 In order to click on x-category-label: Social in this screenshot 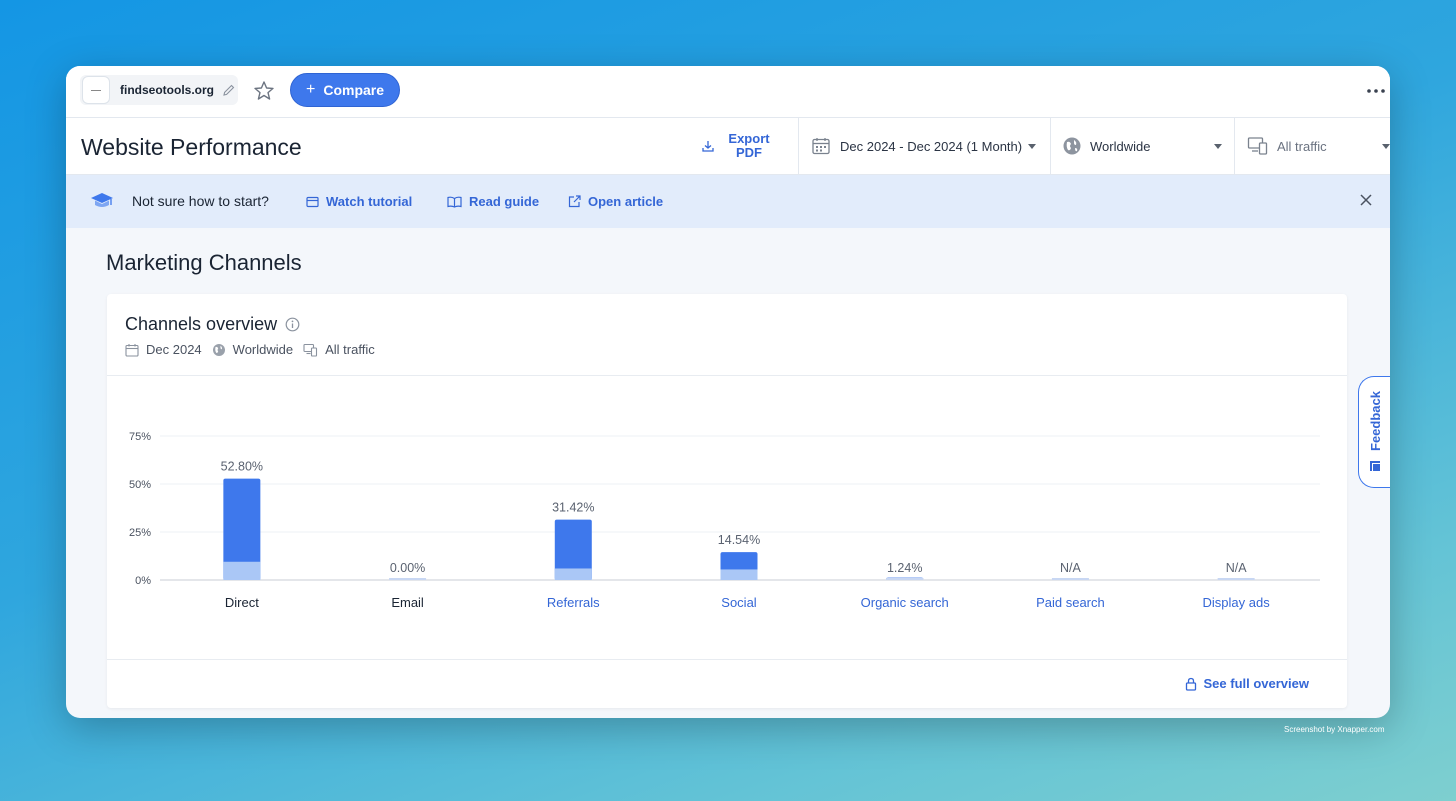, I will do `click(739, 602)`.